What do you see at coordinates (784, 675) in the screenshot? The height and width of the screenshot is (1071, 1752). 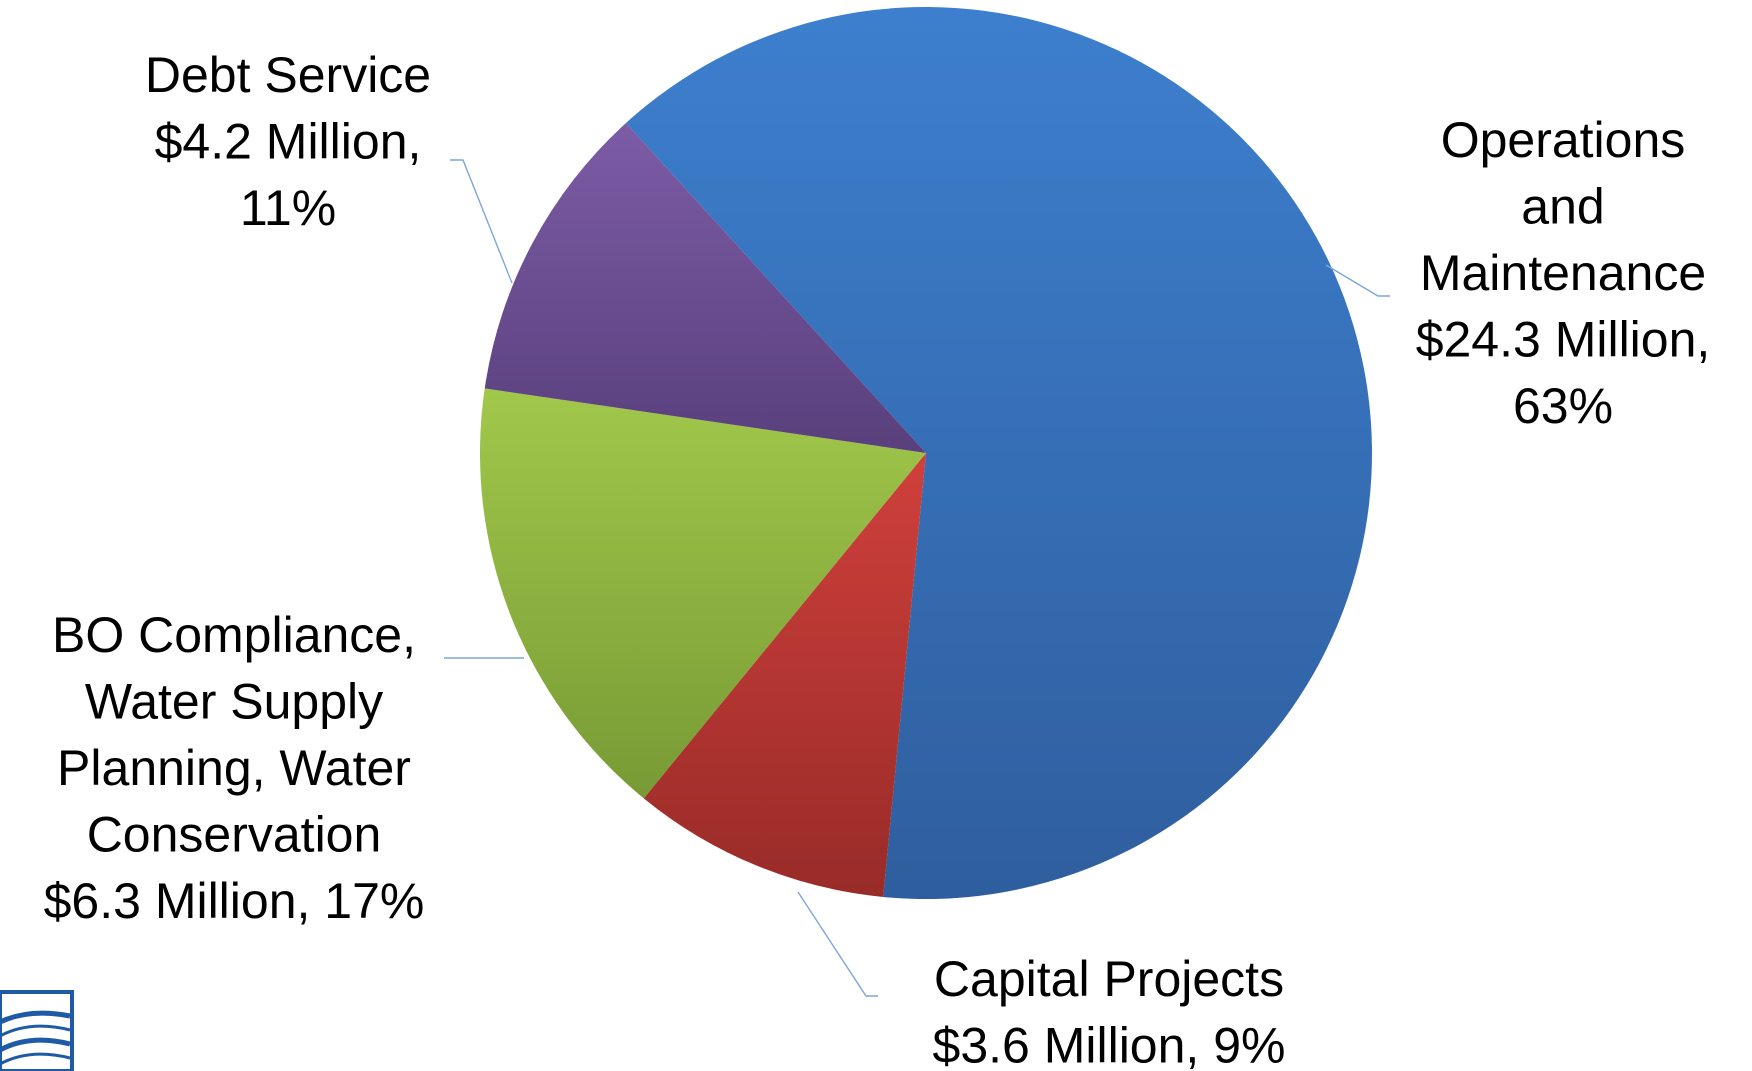 I see `pie-slice-capital` at bounding box center [784, 675].